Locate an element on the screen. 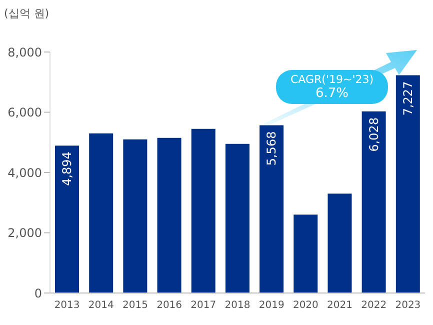 This screenshot has width=433, height=325. data-label: 7,227 is located at coordinates (407, 98).